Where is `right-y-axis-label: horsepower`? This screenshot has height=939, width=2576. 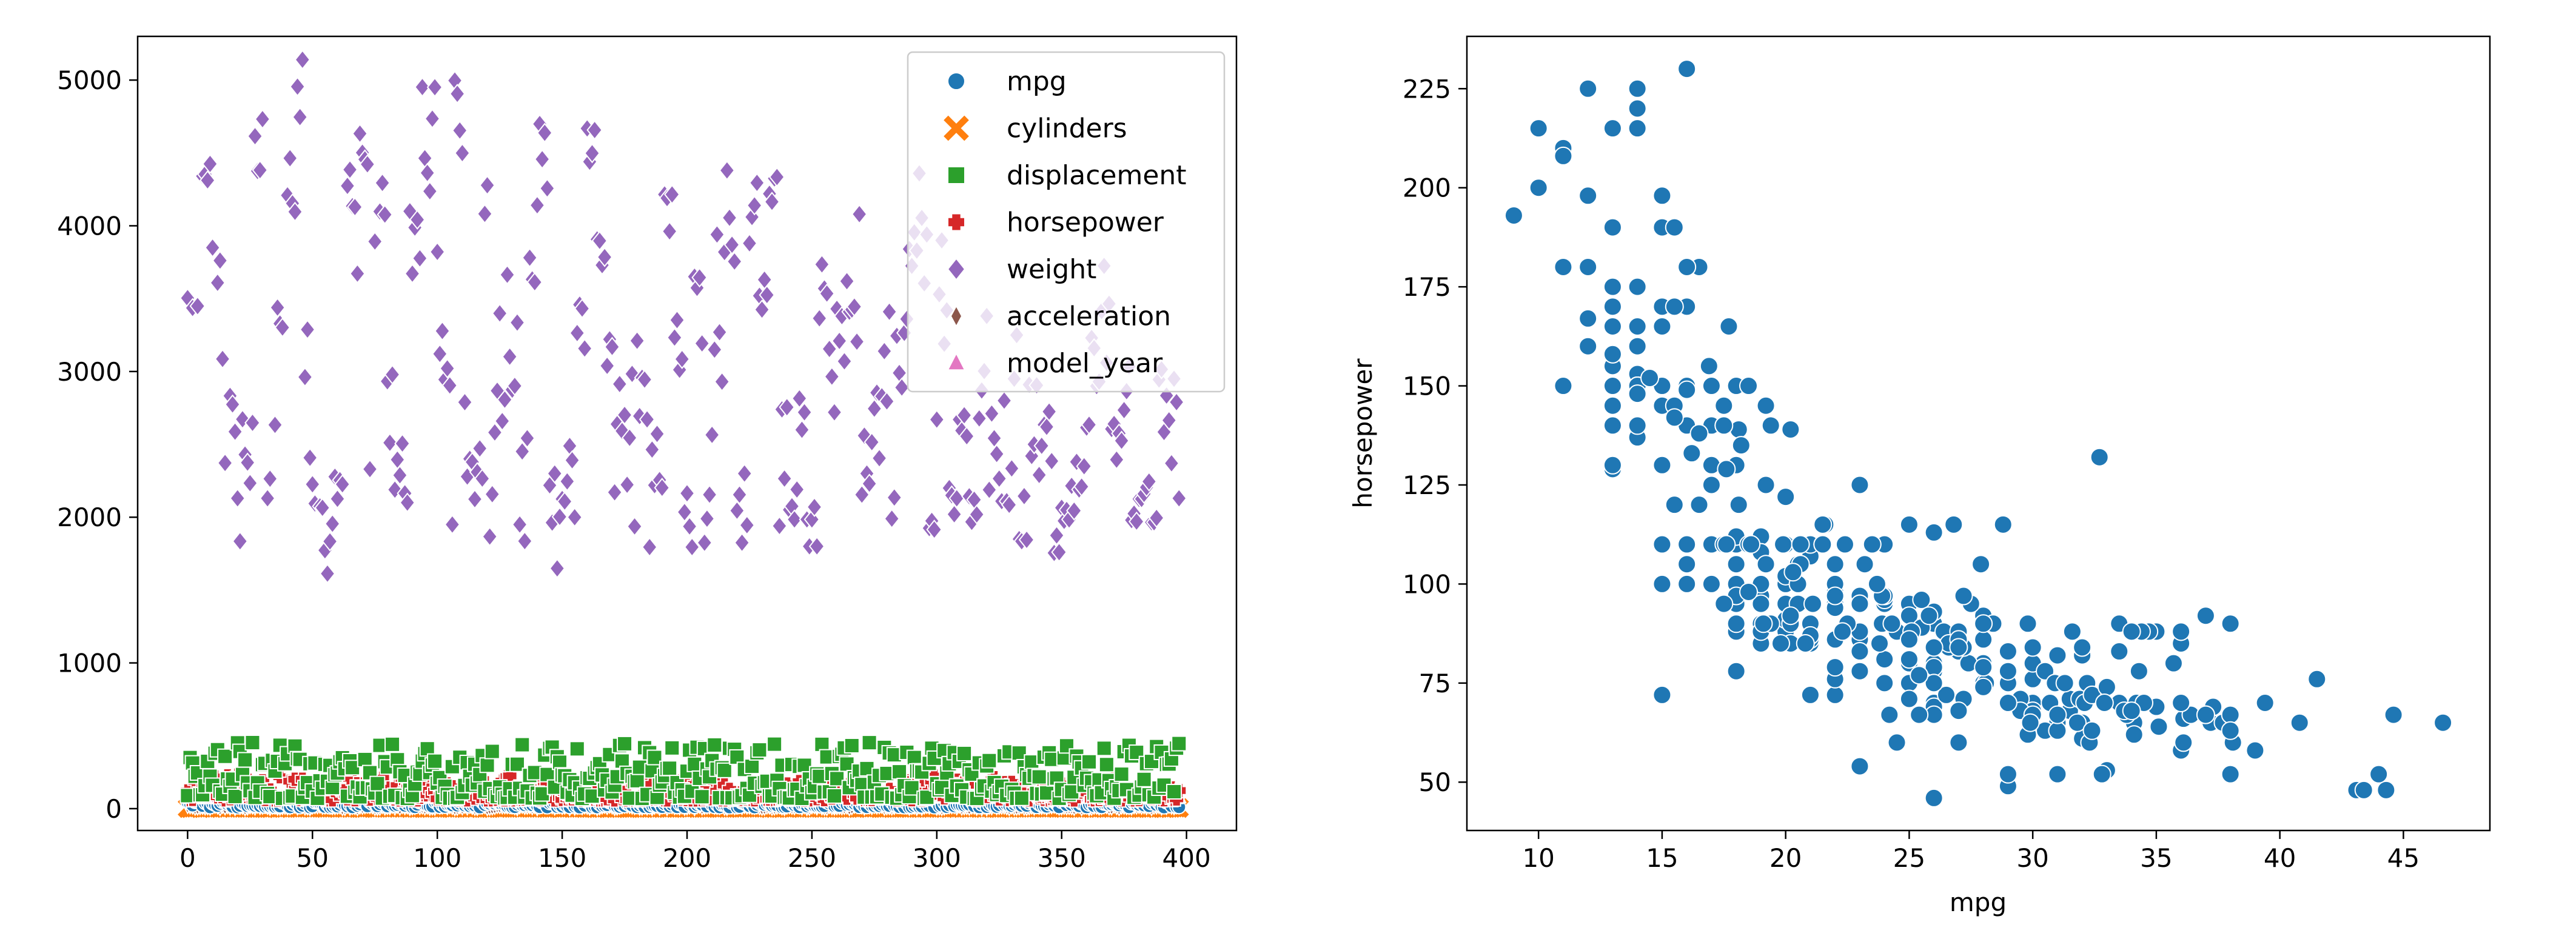 right-y-axis-label: horsepower is located at coordinates (1363, 433).